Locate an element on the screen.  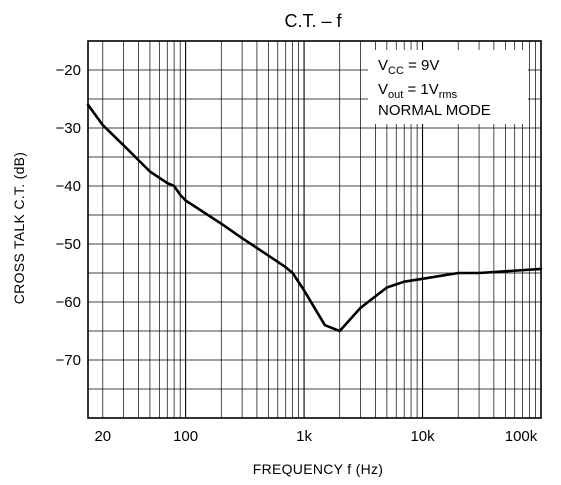
condition-vcc: VCC = 9V is located at coordinates (408, 67).